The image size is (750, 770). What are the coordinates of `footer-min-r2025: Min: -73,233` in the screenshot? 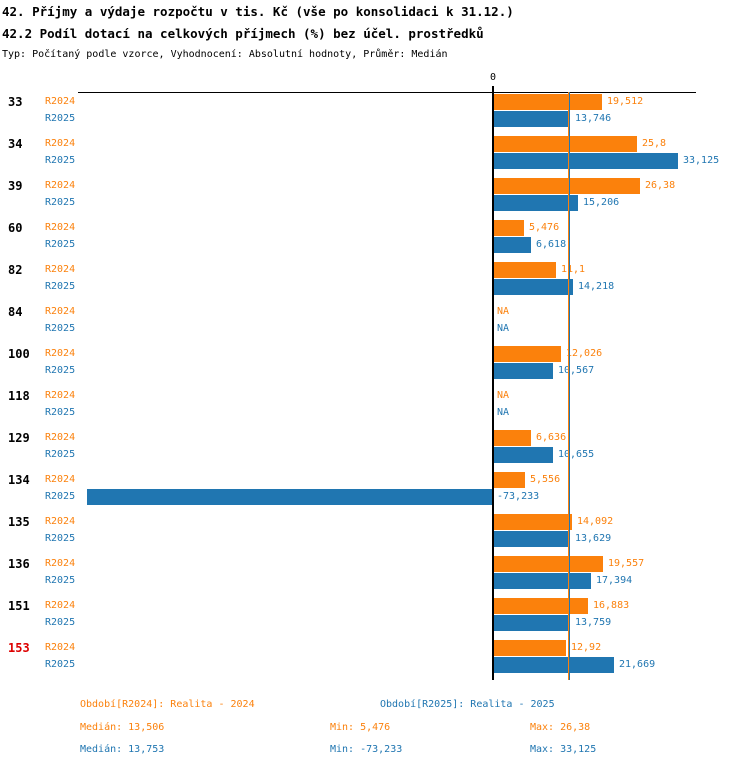 It's located at (366, 749).